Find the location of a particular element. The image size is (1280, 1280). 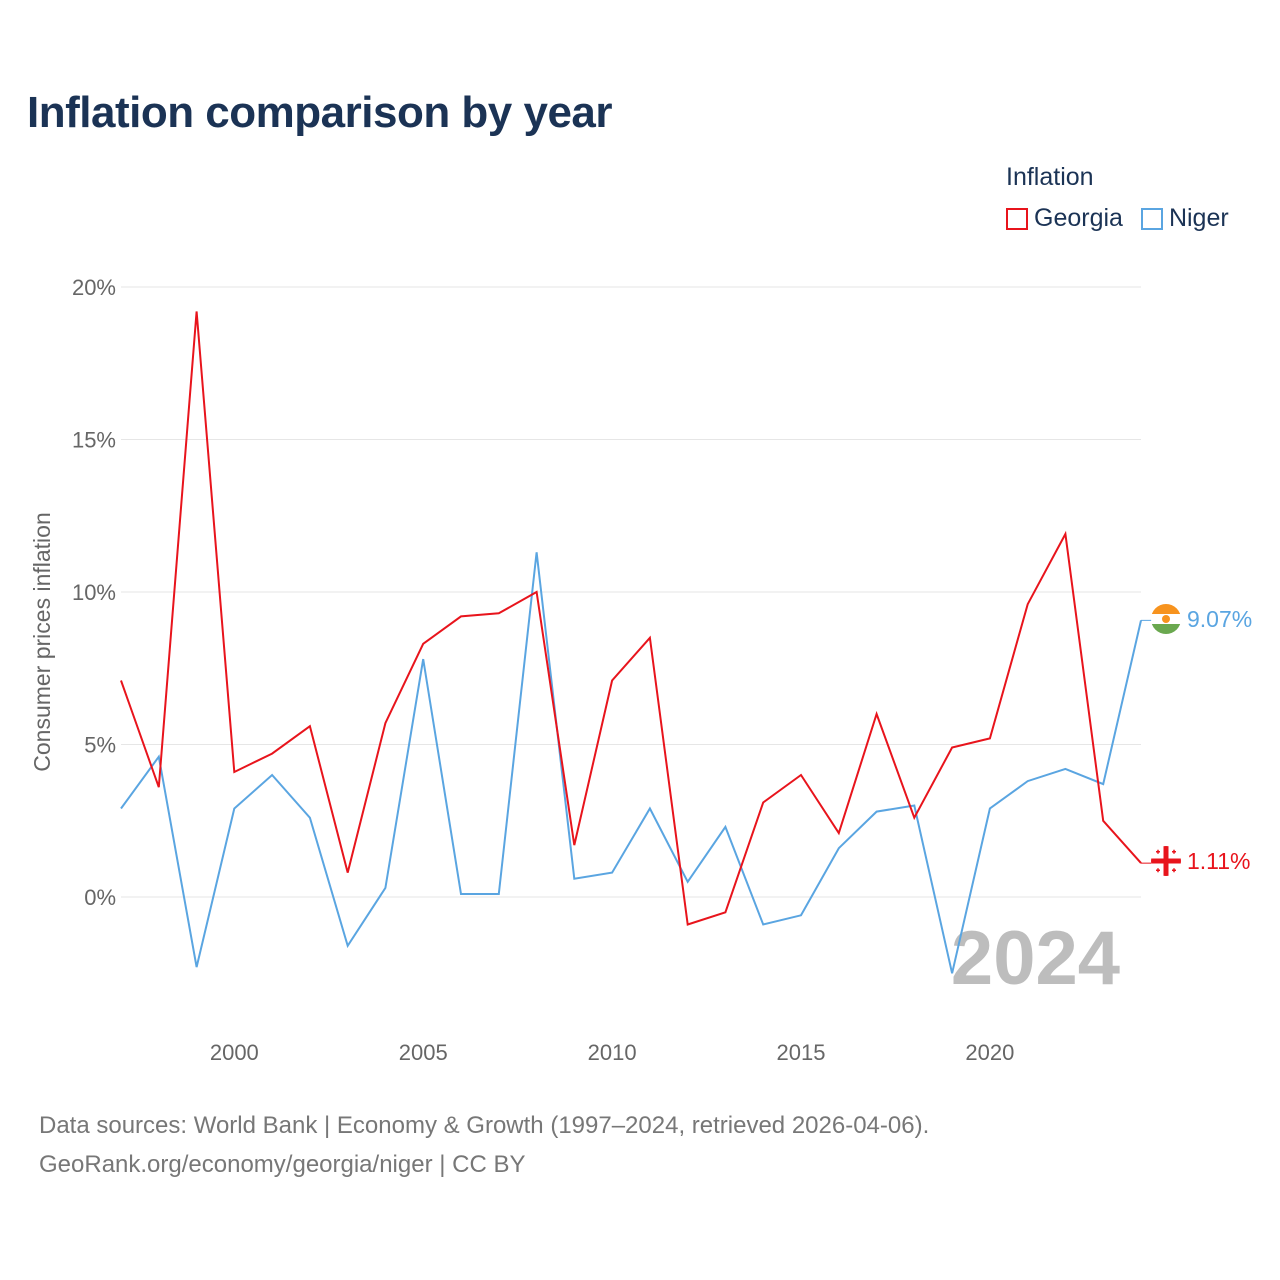

legend: Georgia Niger is located at coordinates (1117, 218).